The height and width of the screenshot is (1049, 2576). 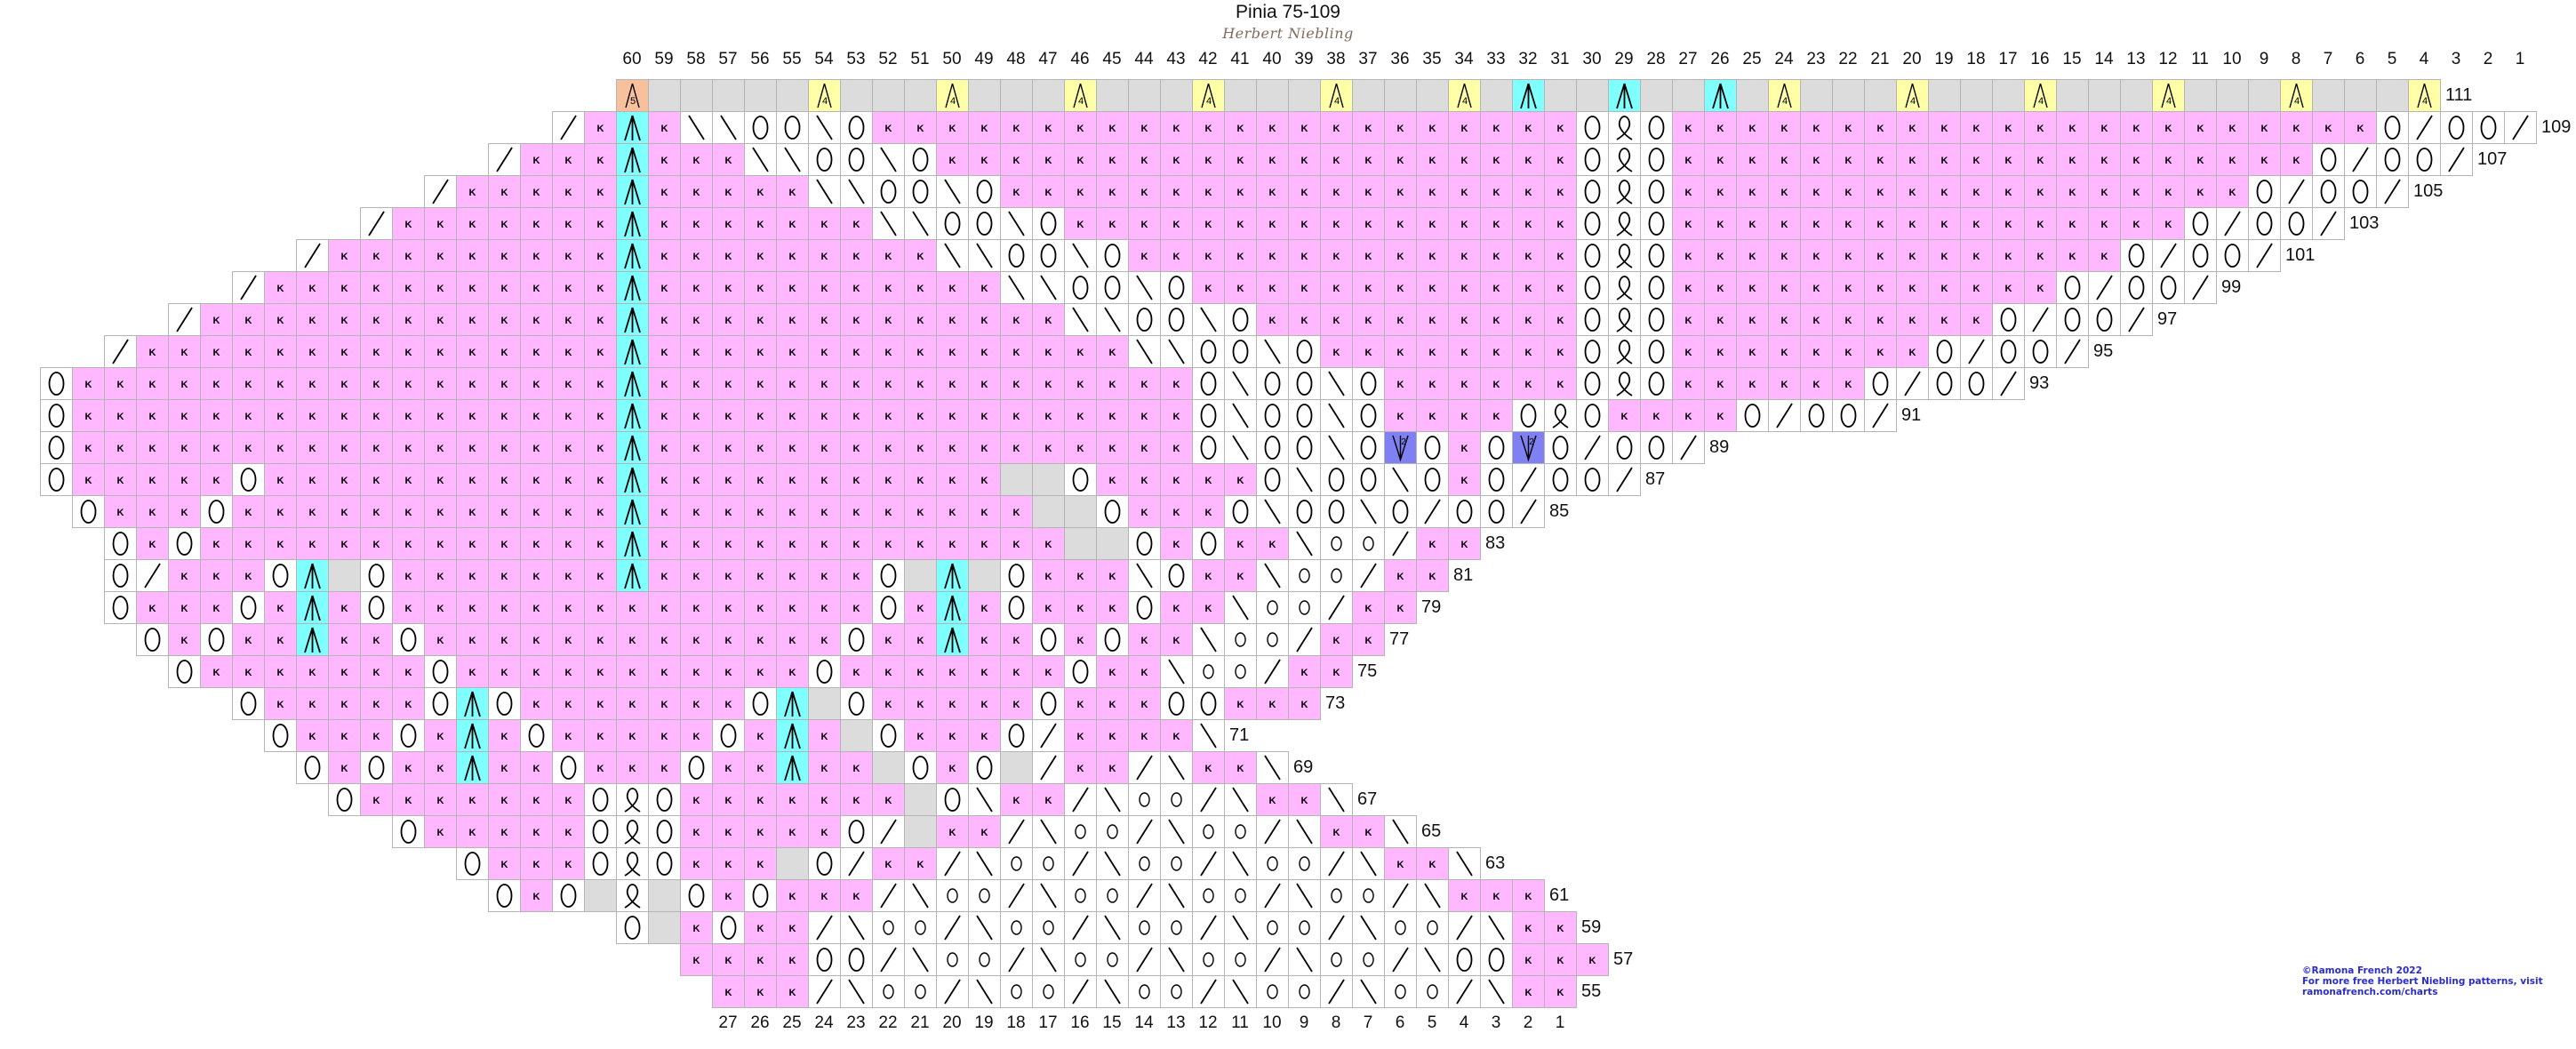 What do you see at coordinates (792, 768) in the screenshot?
I see `double-decrease-icon` at bounding box center [792, 768].